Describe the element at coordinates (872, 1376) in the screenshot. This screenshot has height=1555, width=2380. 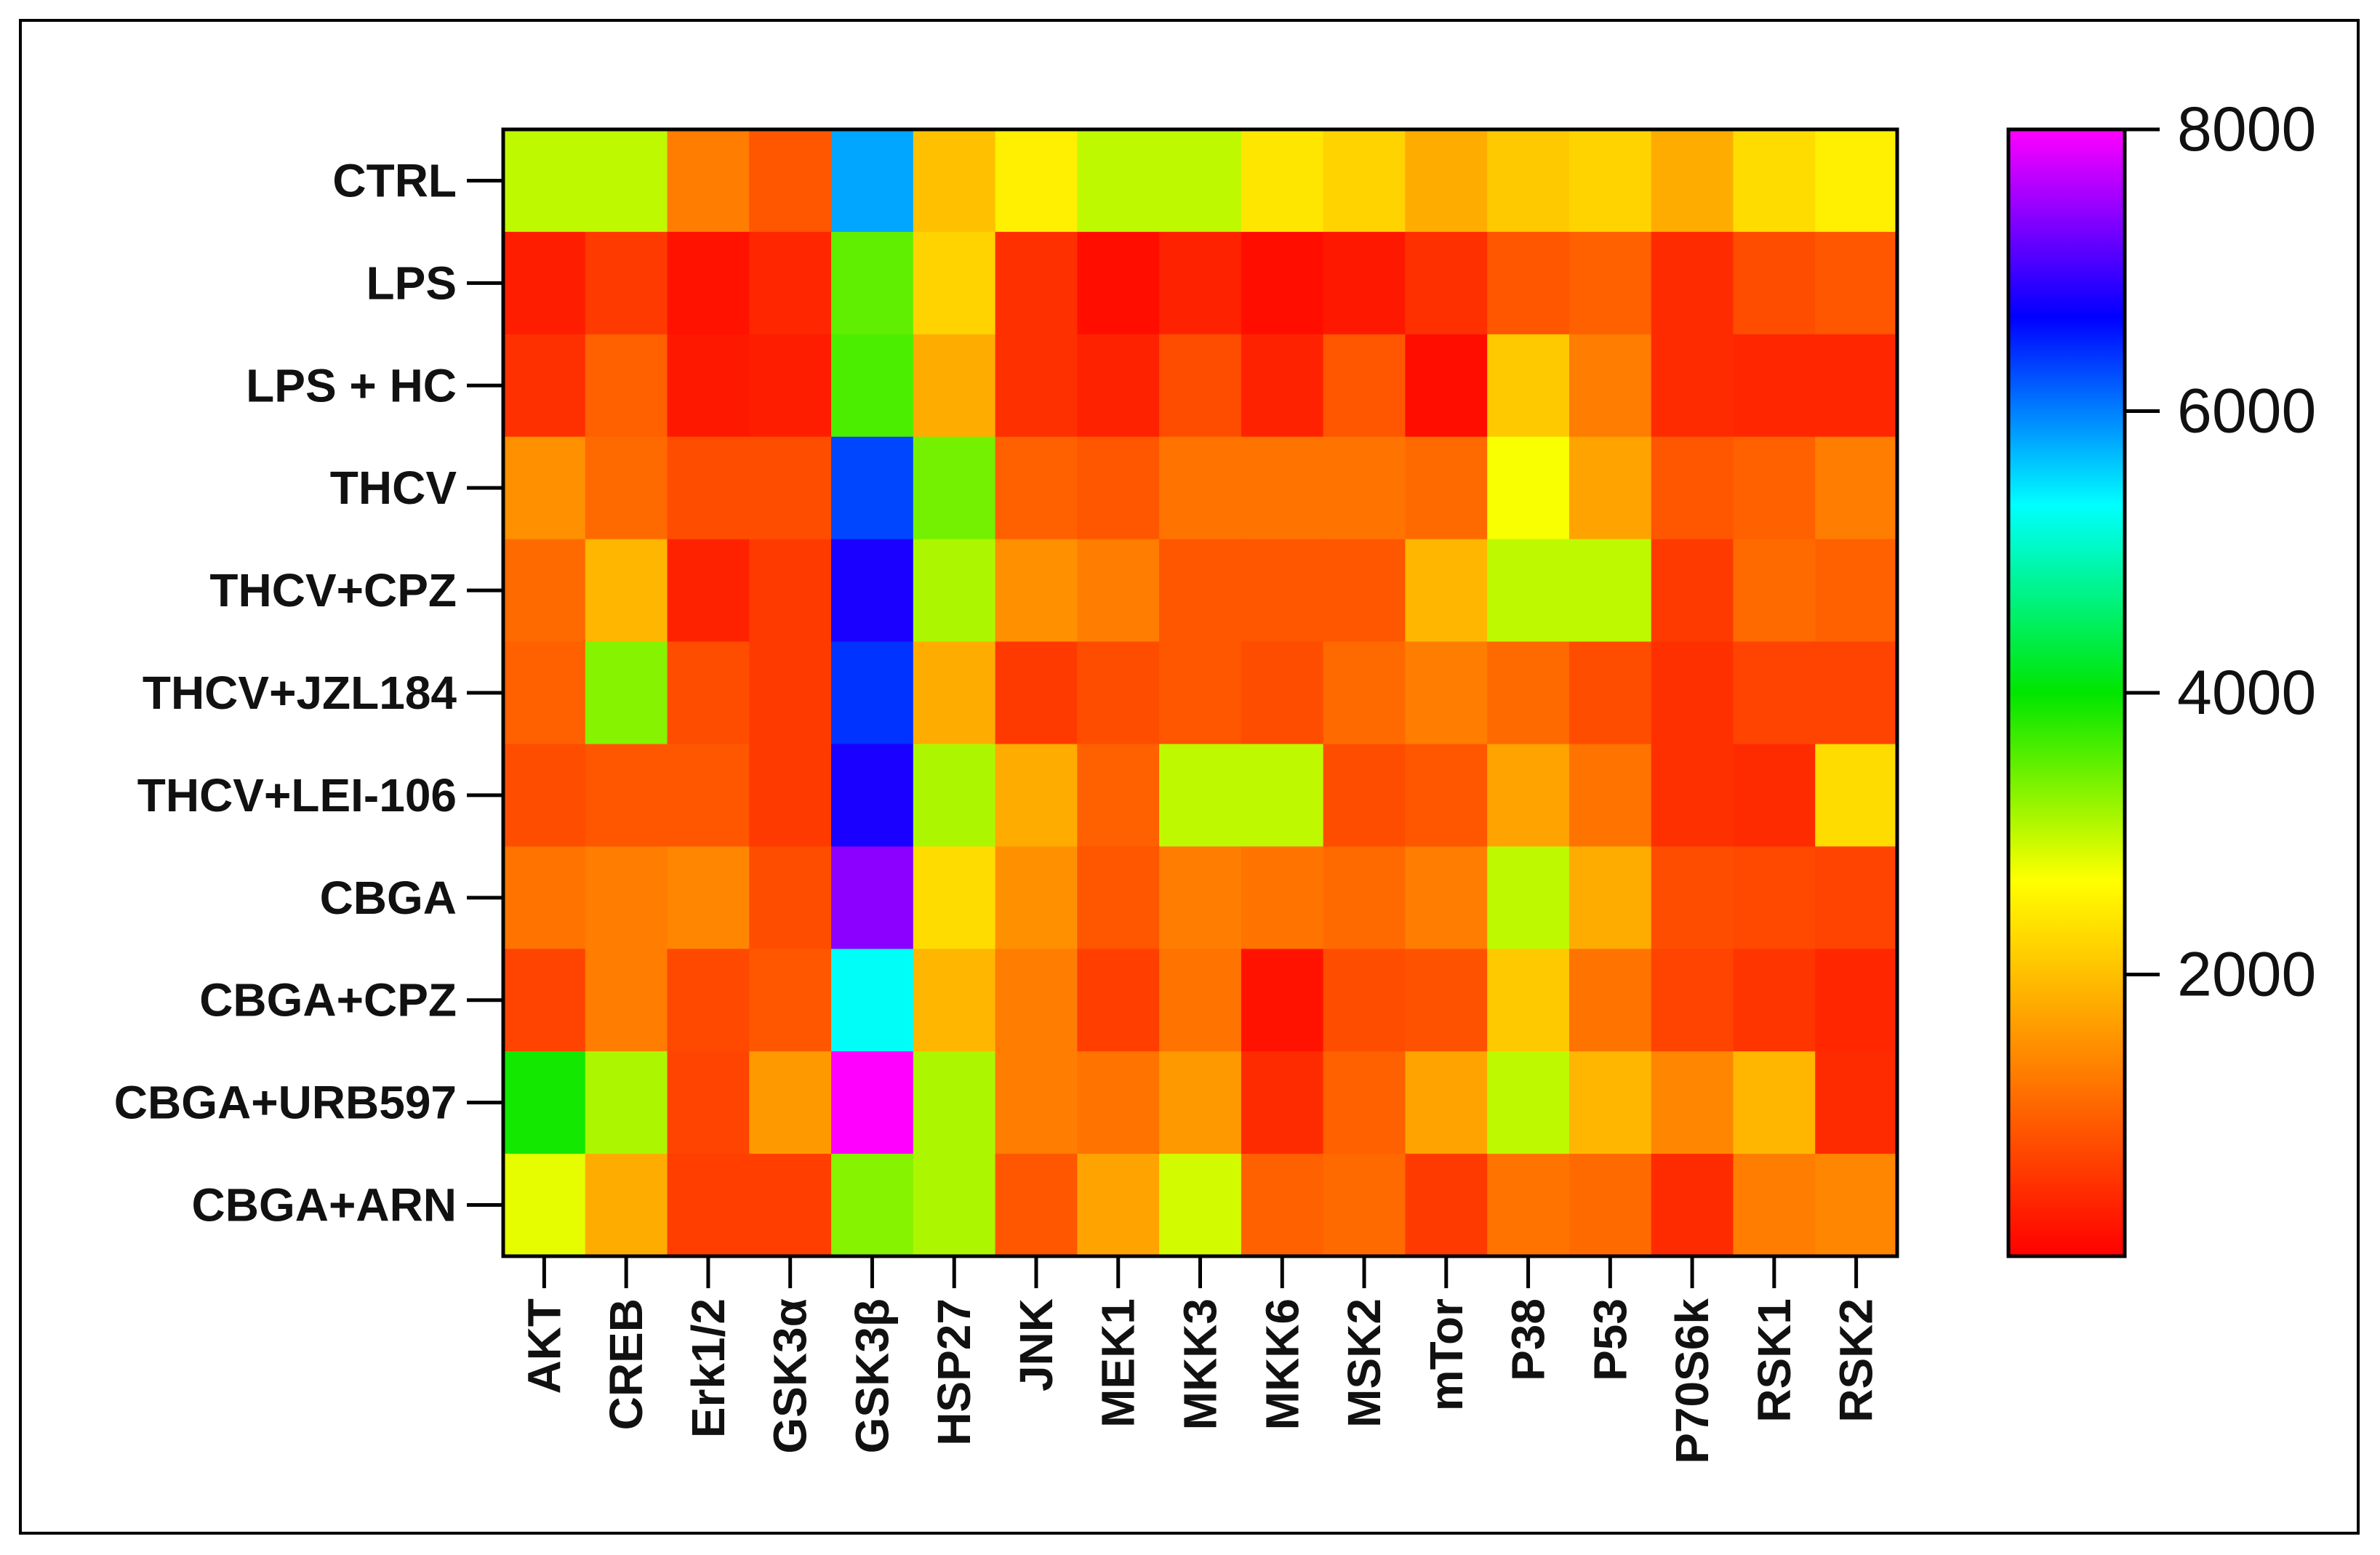
I see `column-label: GSK3β` at that location.